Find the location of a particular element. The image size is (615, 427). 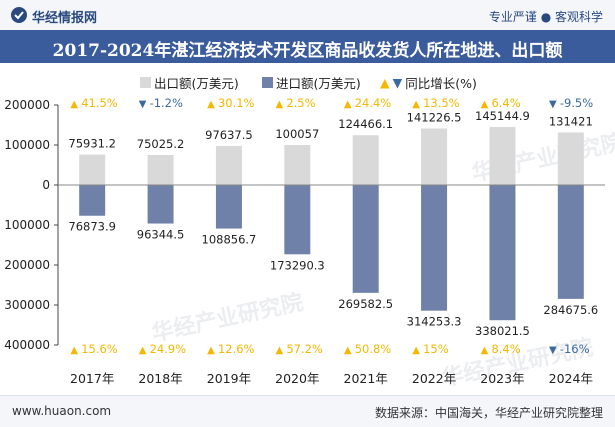

export-value-label: 75025.2 is located at coordinates (161, 144).